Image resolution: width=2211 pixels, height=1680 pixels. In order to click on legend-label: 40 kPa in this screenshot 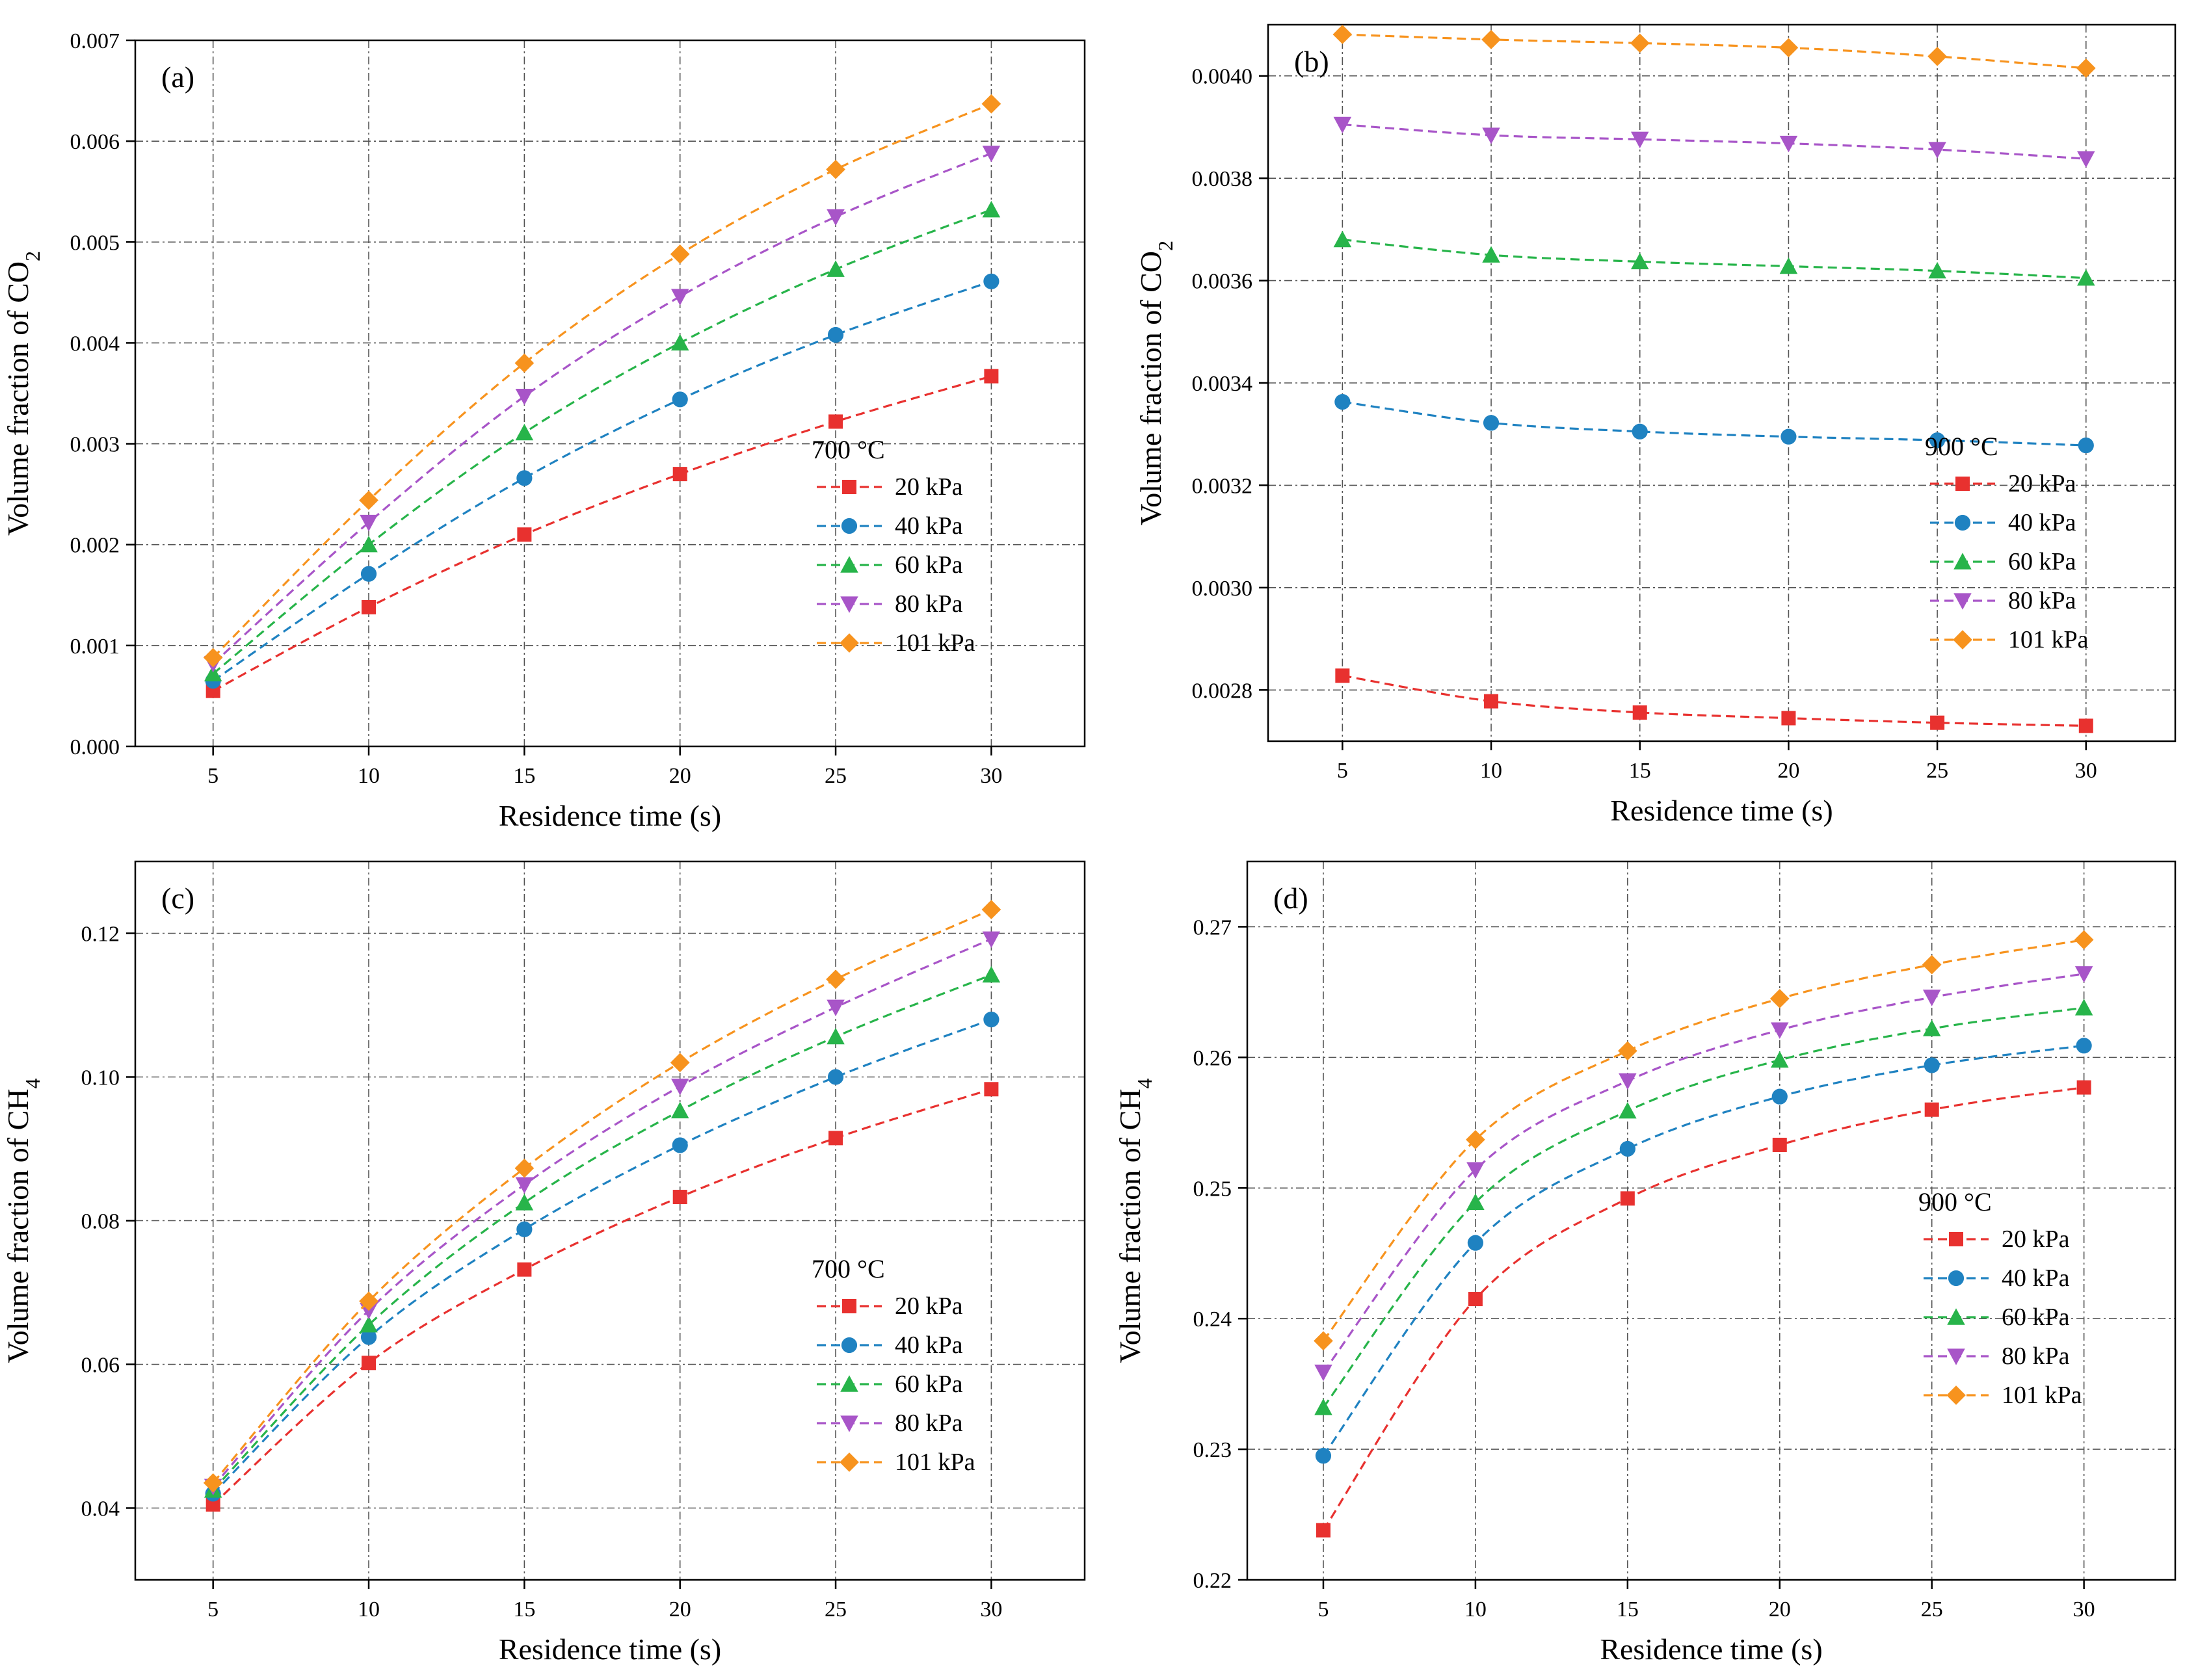, I will do `click(2042, 522)`.